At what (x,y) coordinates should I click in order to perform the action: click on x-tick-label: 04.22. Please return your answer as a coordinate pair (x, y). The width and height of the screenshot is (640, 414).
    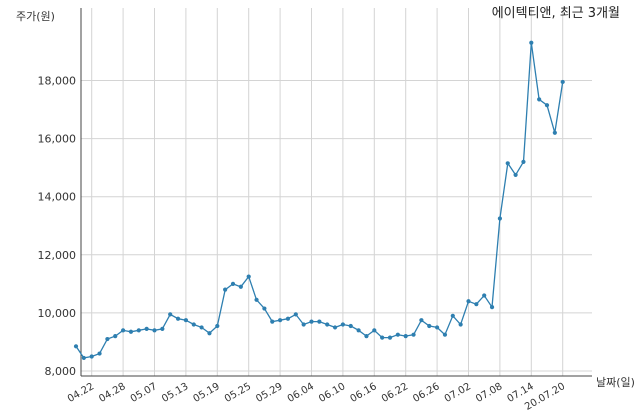
    Looking at the image, I should click on (81, 393).